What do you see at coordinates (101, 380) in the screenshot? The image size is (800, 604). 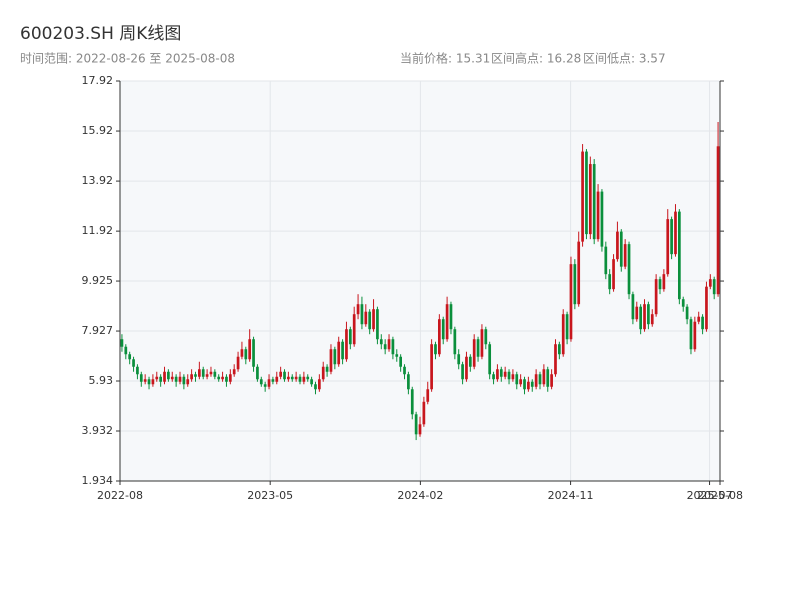 I see `y-tick-label: 5.93` at bounding box center [101, 380].